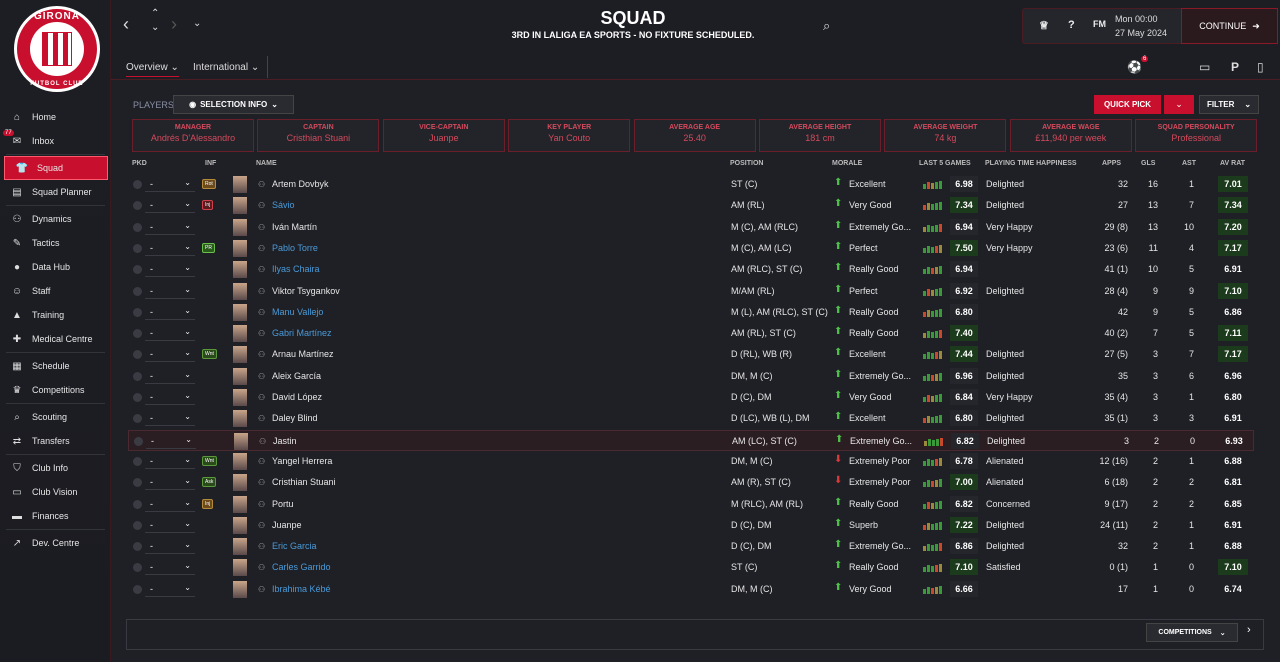 This screenshot has height=662, width=1280. Describe the element at coordinates (1099, 24) in the screenshot. I see `fm-menu-icon: FM` at that location.